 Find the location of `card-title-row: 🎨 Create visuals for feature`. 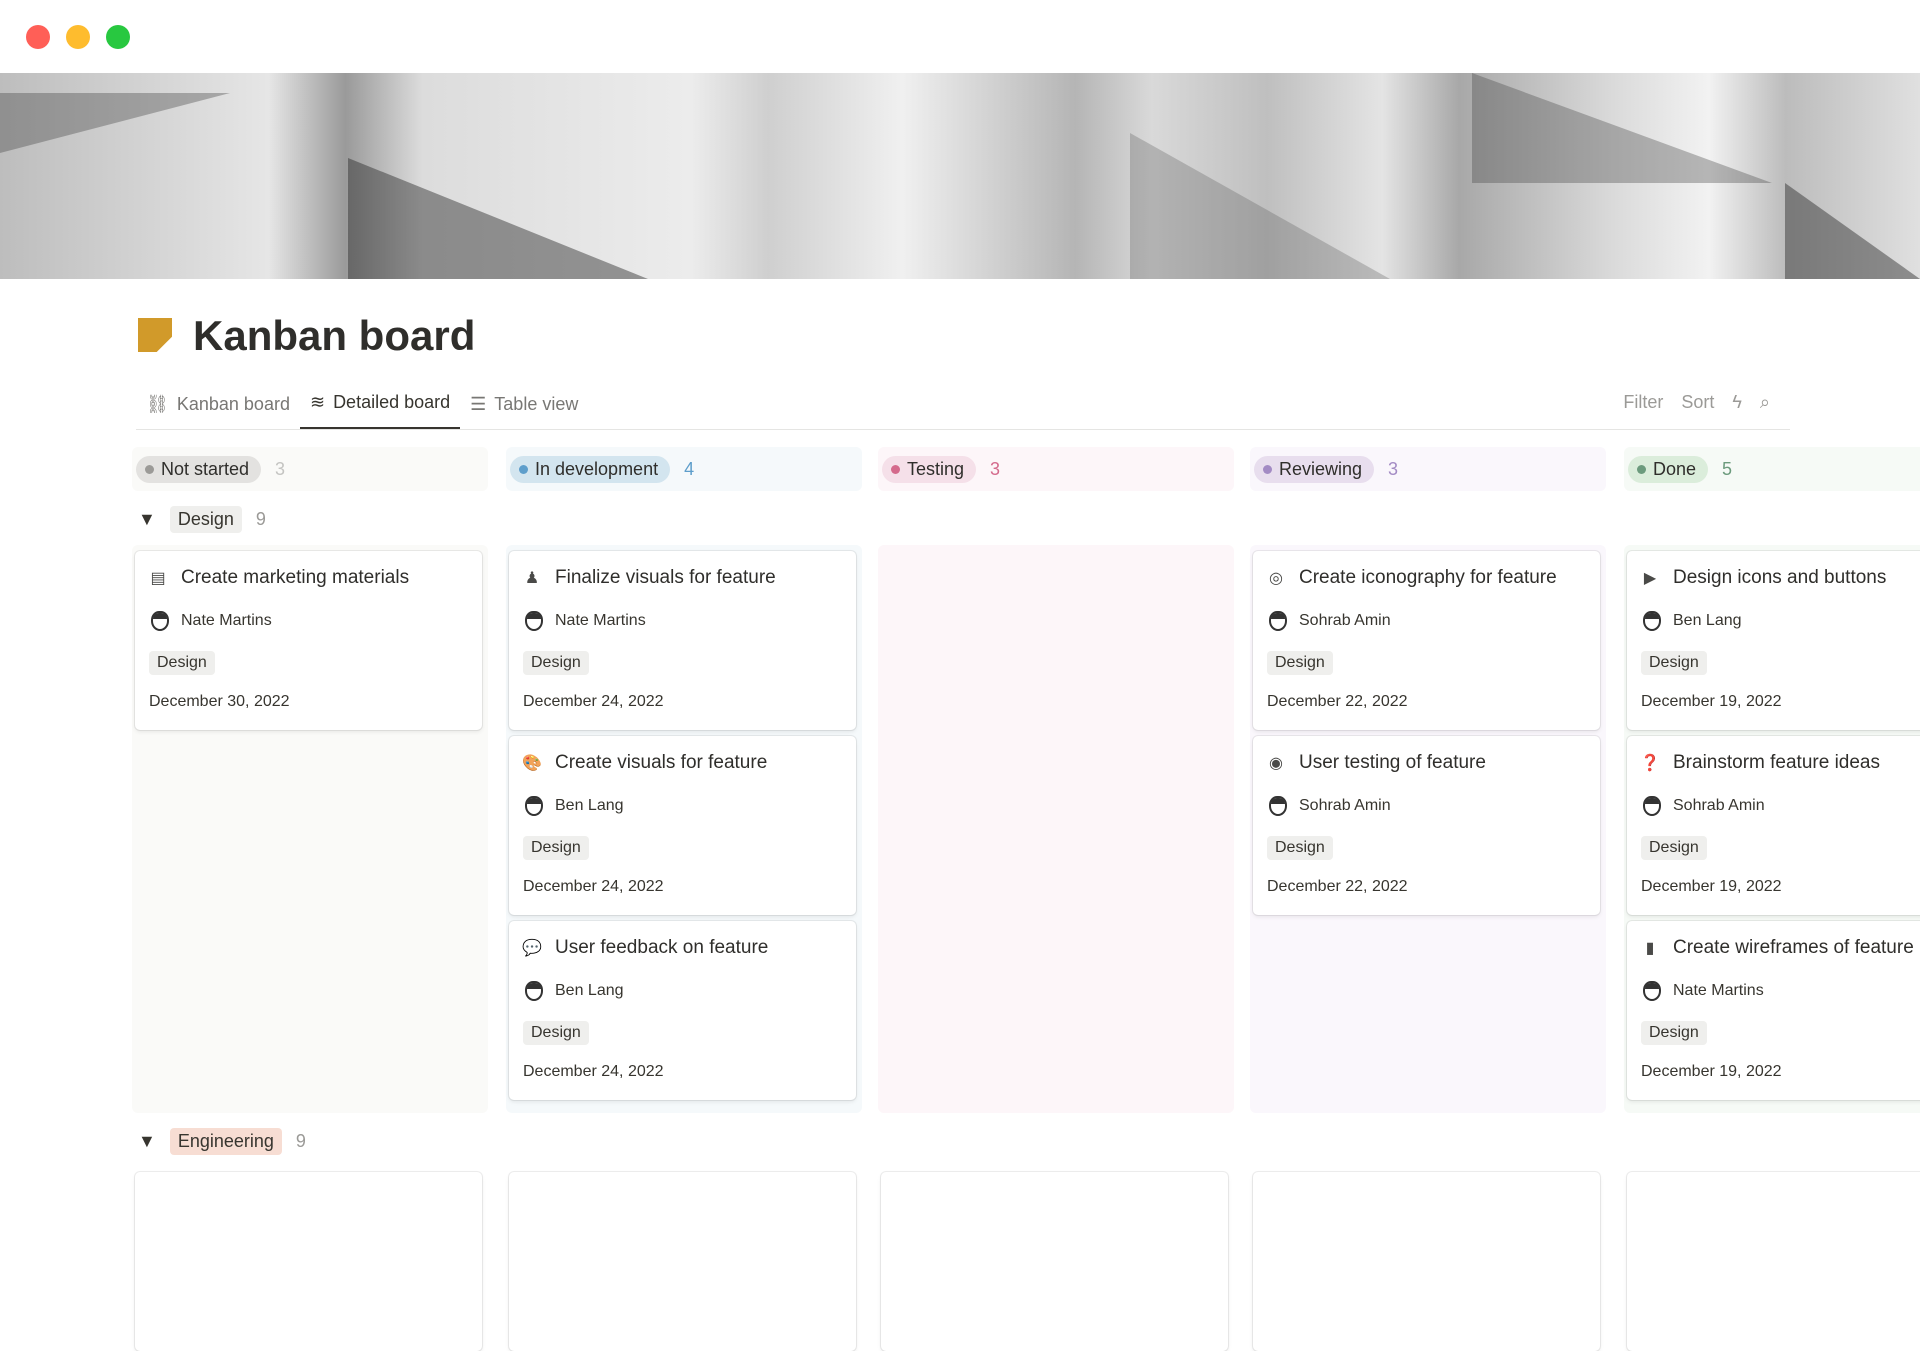

card-title-row: 🎨 Create visuals for feature is located at coordinates (645, 763).